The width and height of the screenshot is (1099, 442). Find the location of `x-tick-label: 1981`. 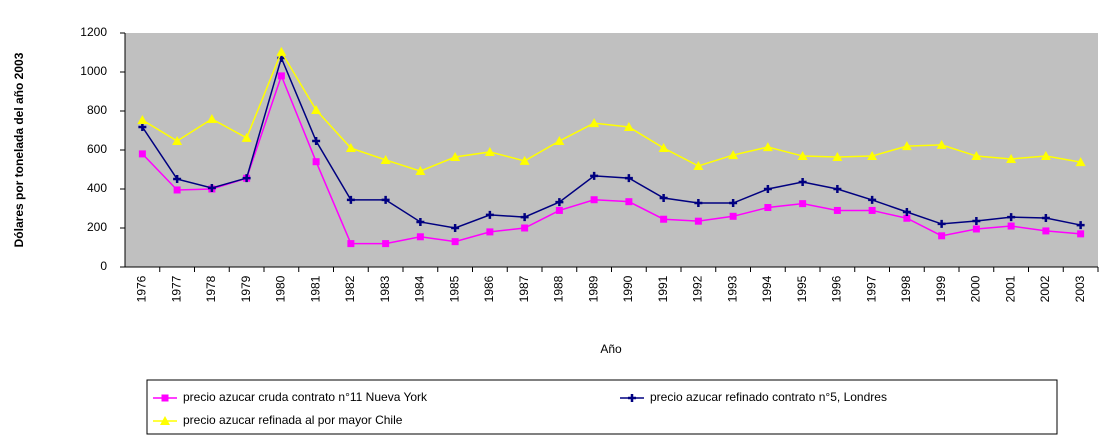

x-tick-label: 1981 is located at coordinates (315, 288).